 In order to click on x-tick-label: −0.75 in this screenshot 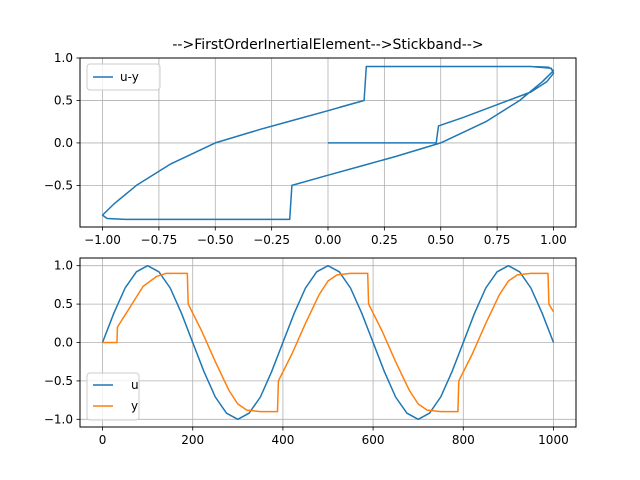, I will do `click(159, 240)`.